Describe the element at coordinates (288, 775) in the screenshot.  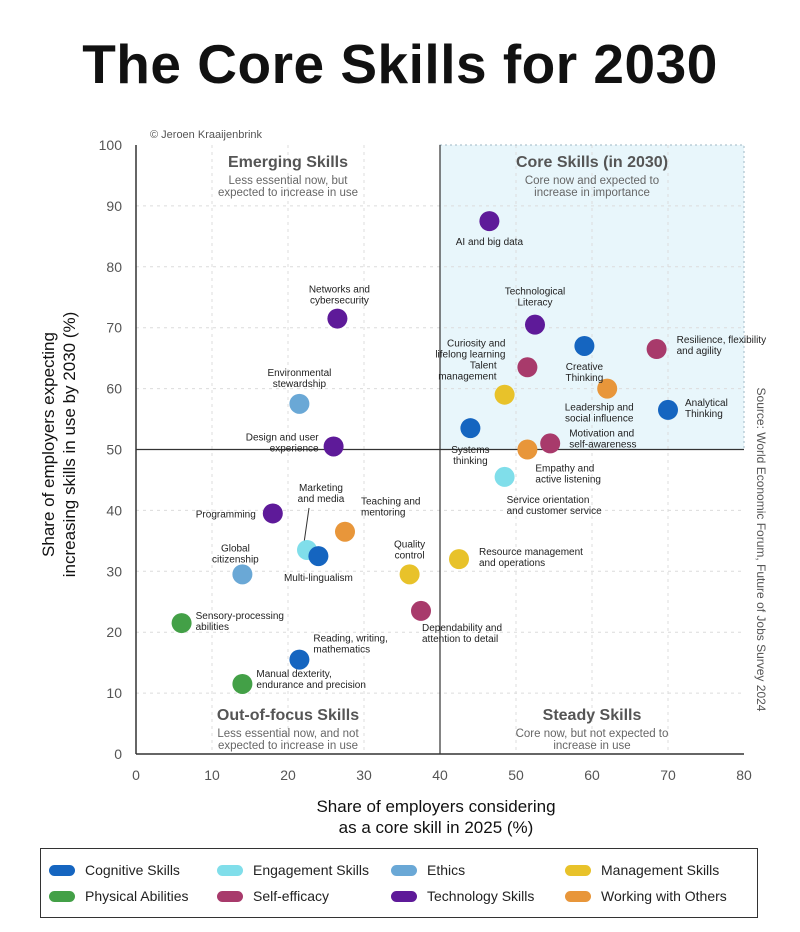
I see `x-tick-label: 20` at that location.